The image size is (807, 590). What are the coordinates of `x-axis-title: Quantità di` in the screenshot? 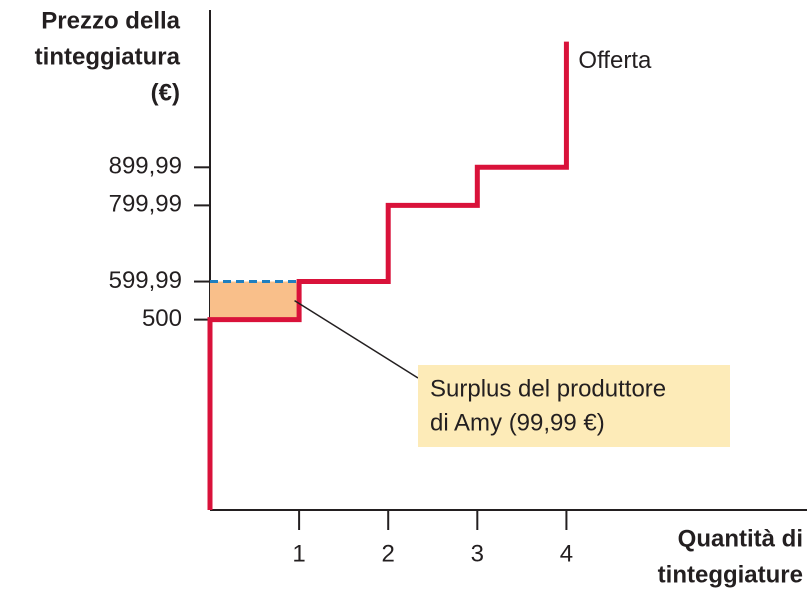 It's located at (740, 538).